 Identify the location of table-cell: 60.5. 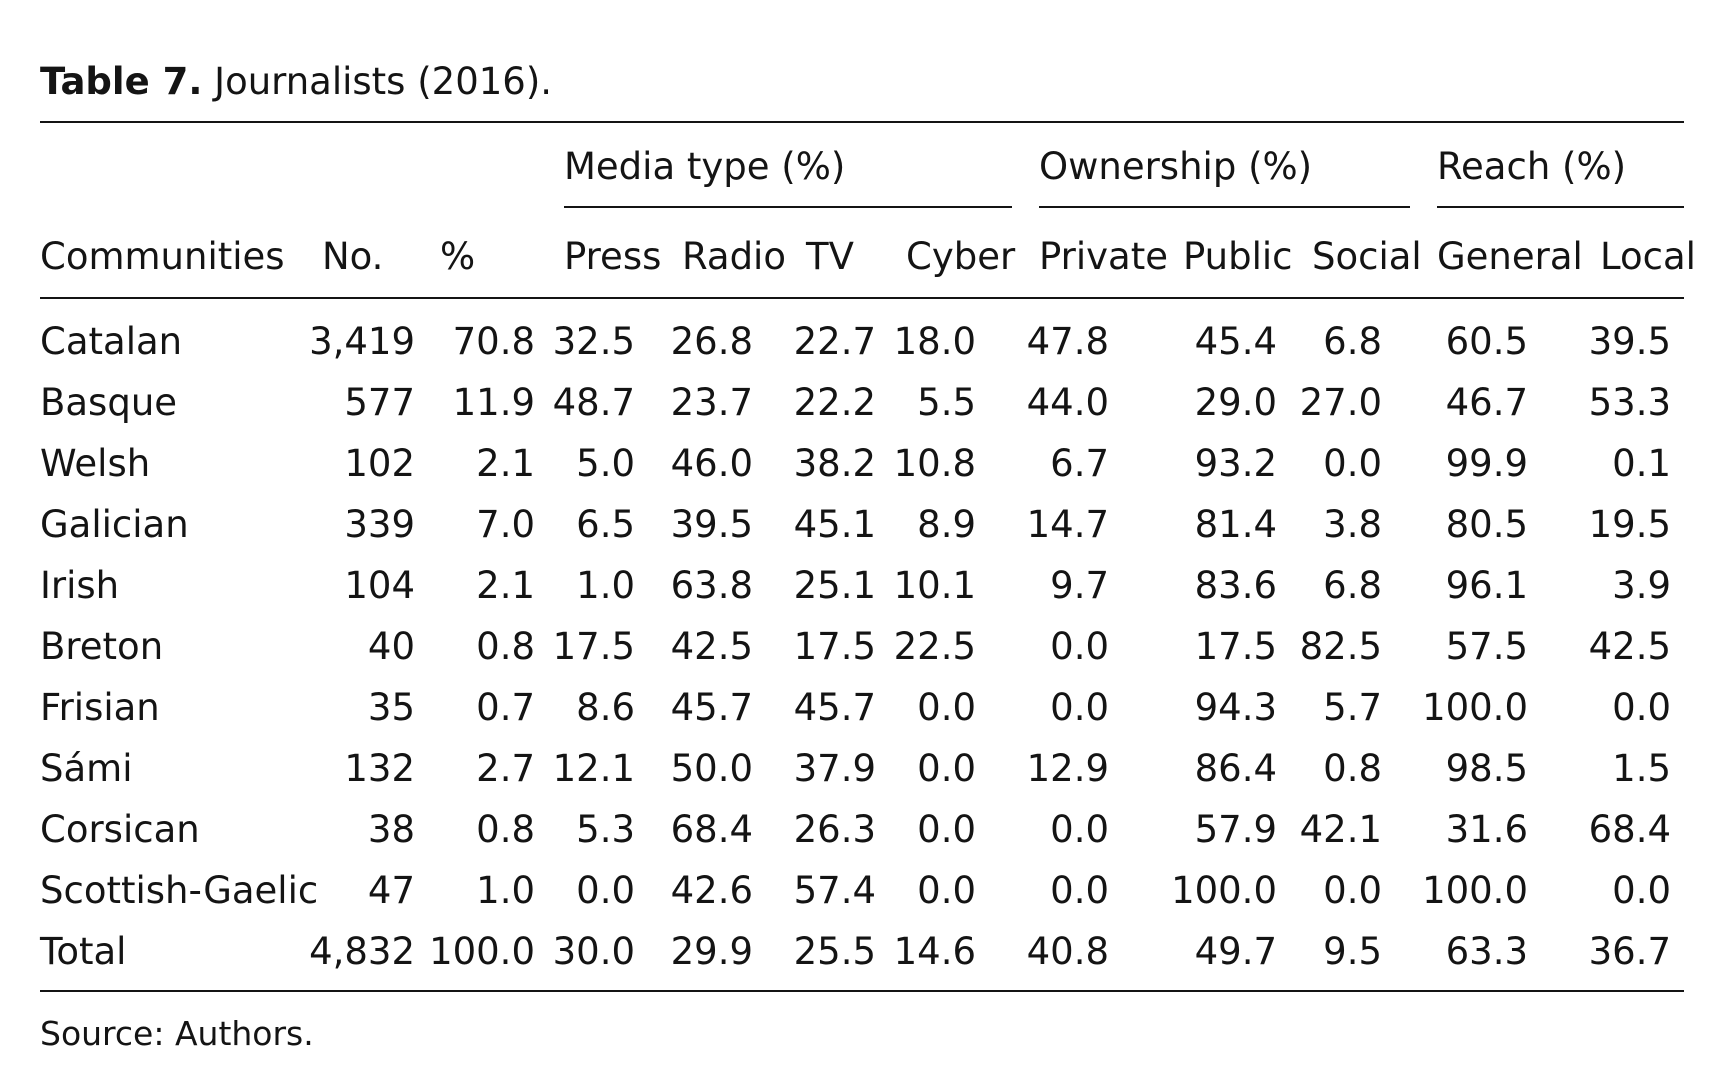
(1486, 341).